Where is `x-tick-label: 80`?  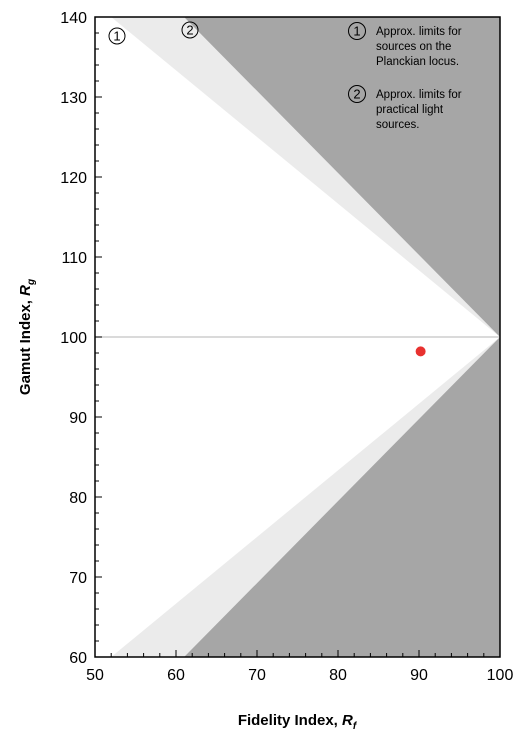
x-tick-label: 80 is located at coordinates (338, 675).